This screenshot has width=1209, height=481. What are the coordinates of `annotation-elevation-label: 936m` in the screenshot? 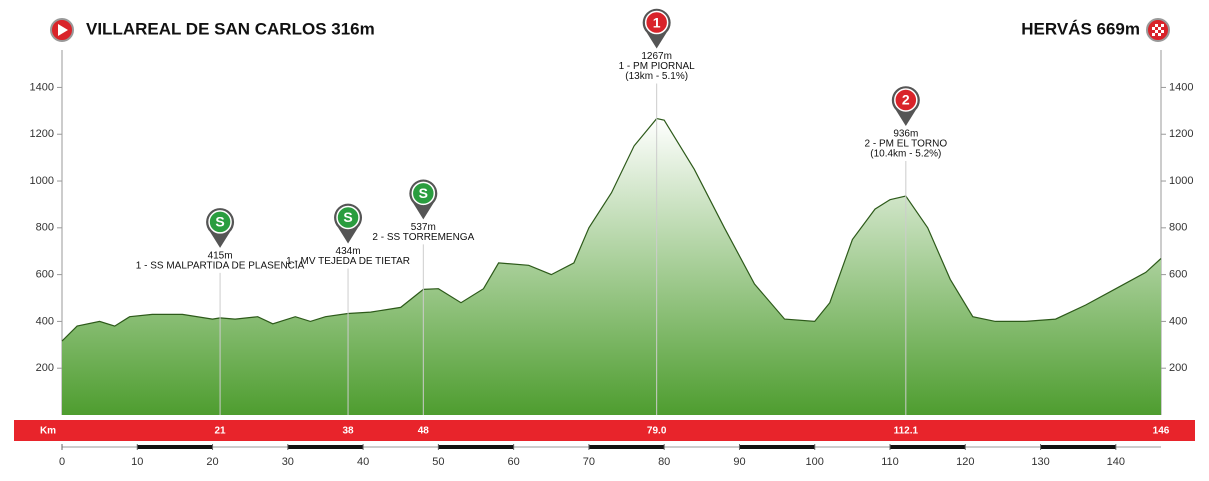 It's located at (905, 134).